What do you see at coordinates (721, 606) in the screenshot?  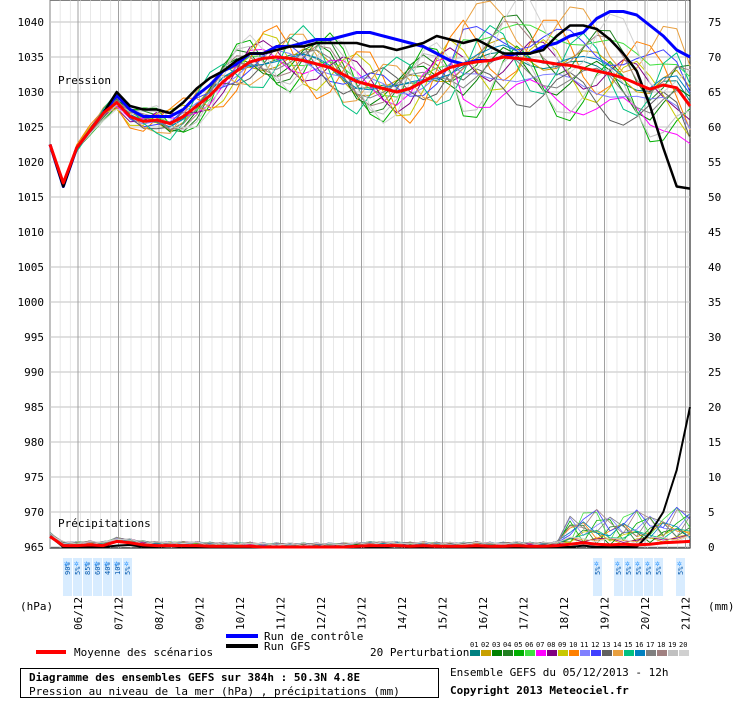 I see `right-unit-label: (mm)` at bounding box center [721, 606].